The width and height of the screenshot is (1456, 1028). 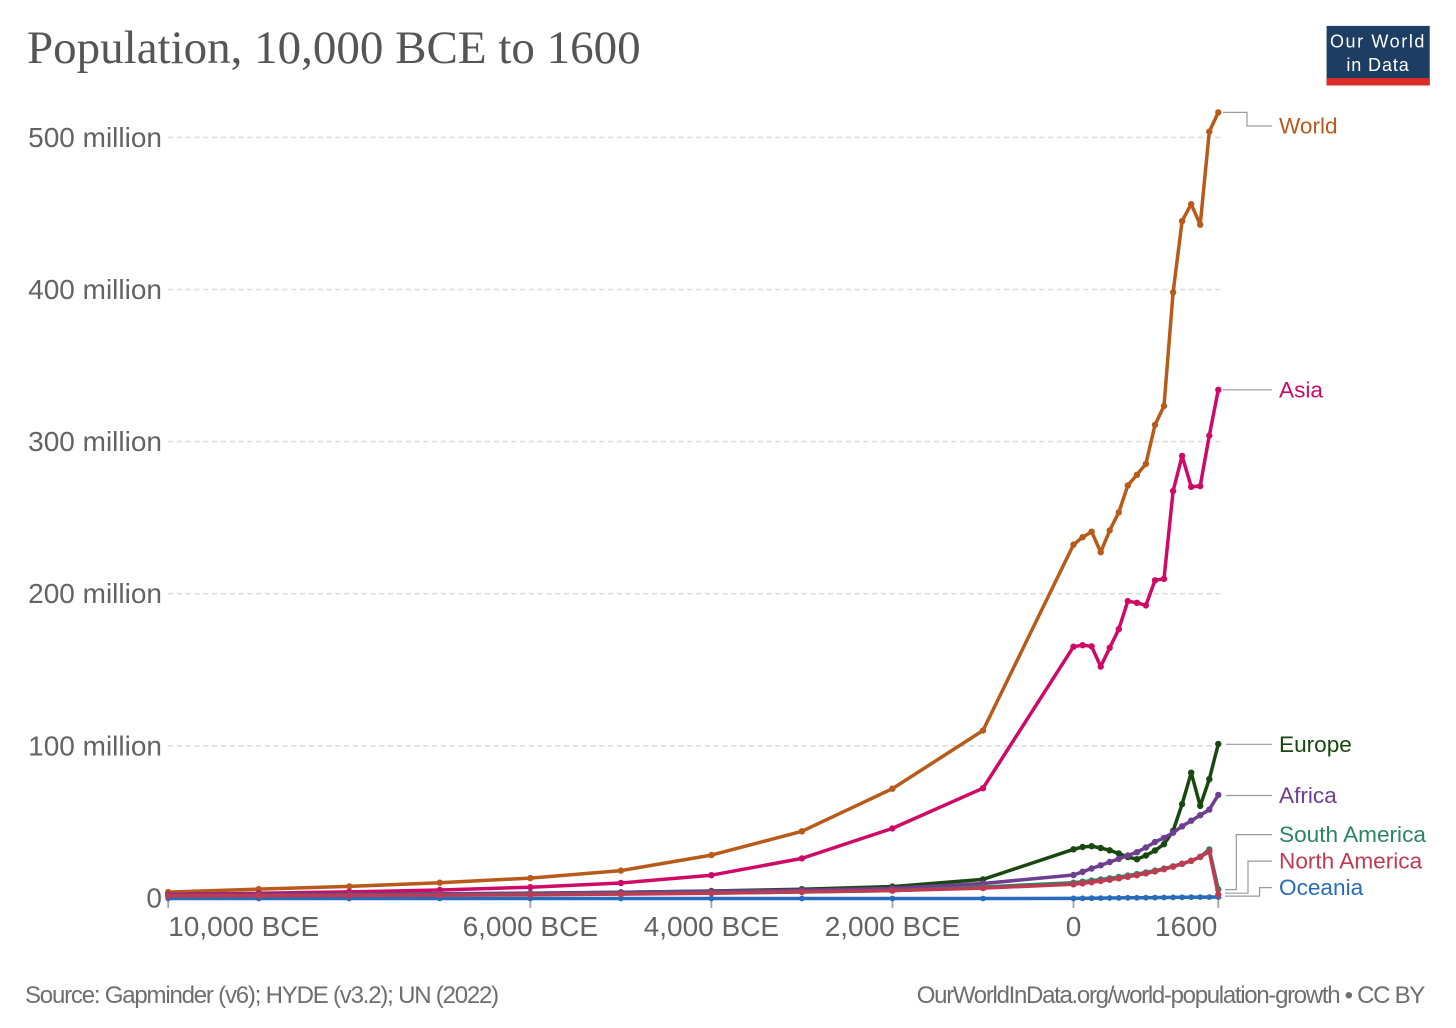 I want to click on svg-text: Africa, so click(x=1308, y=795).